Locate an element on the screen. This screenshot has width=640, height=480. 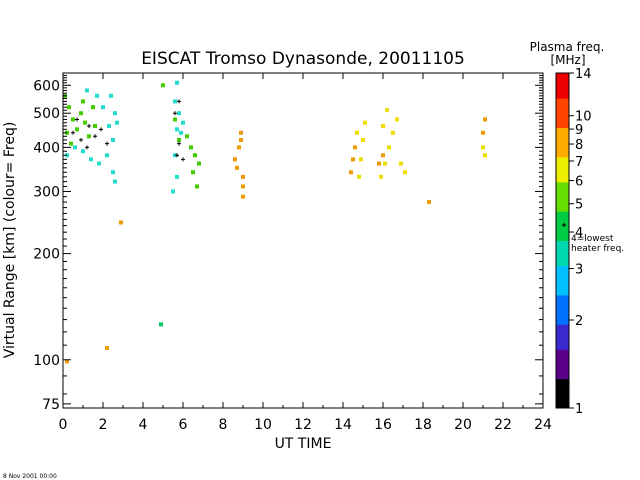
colorbar-tick-label: 3 is located at coordinates (579, 270).